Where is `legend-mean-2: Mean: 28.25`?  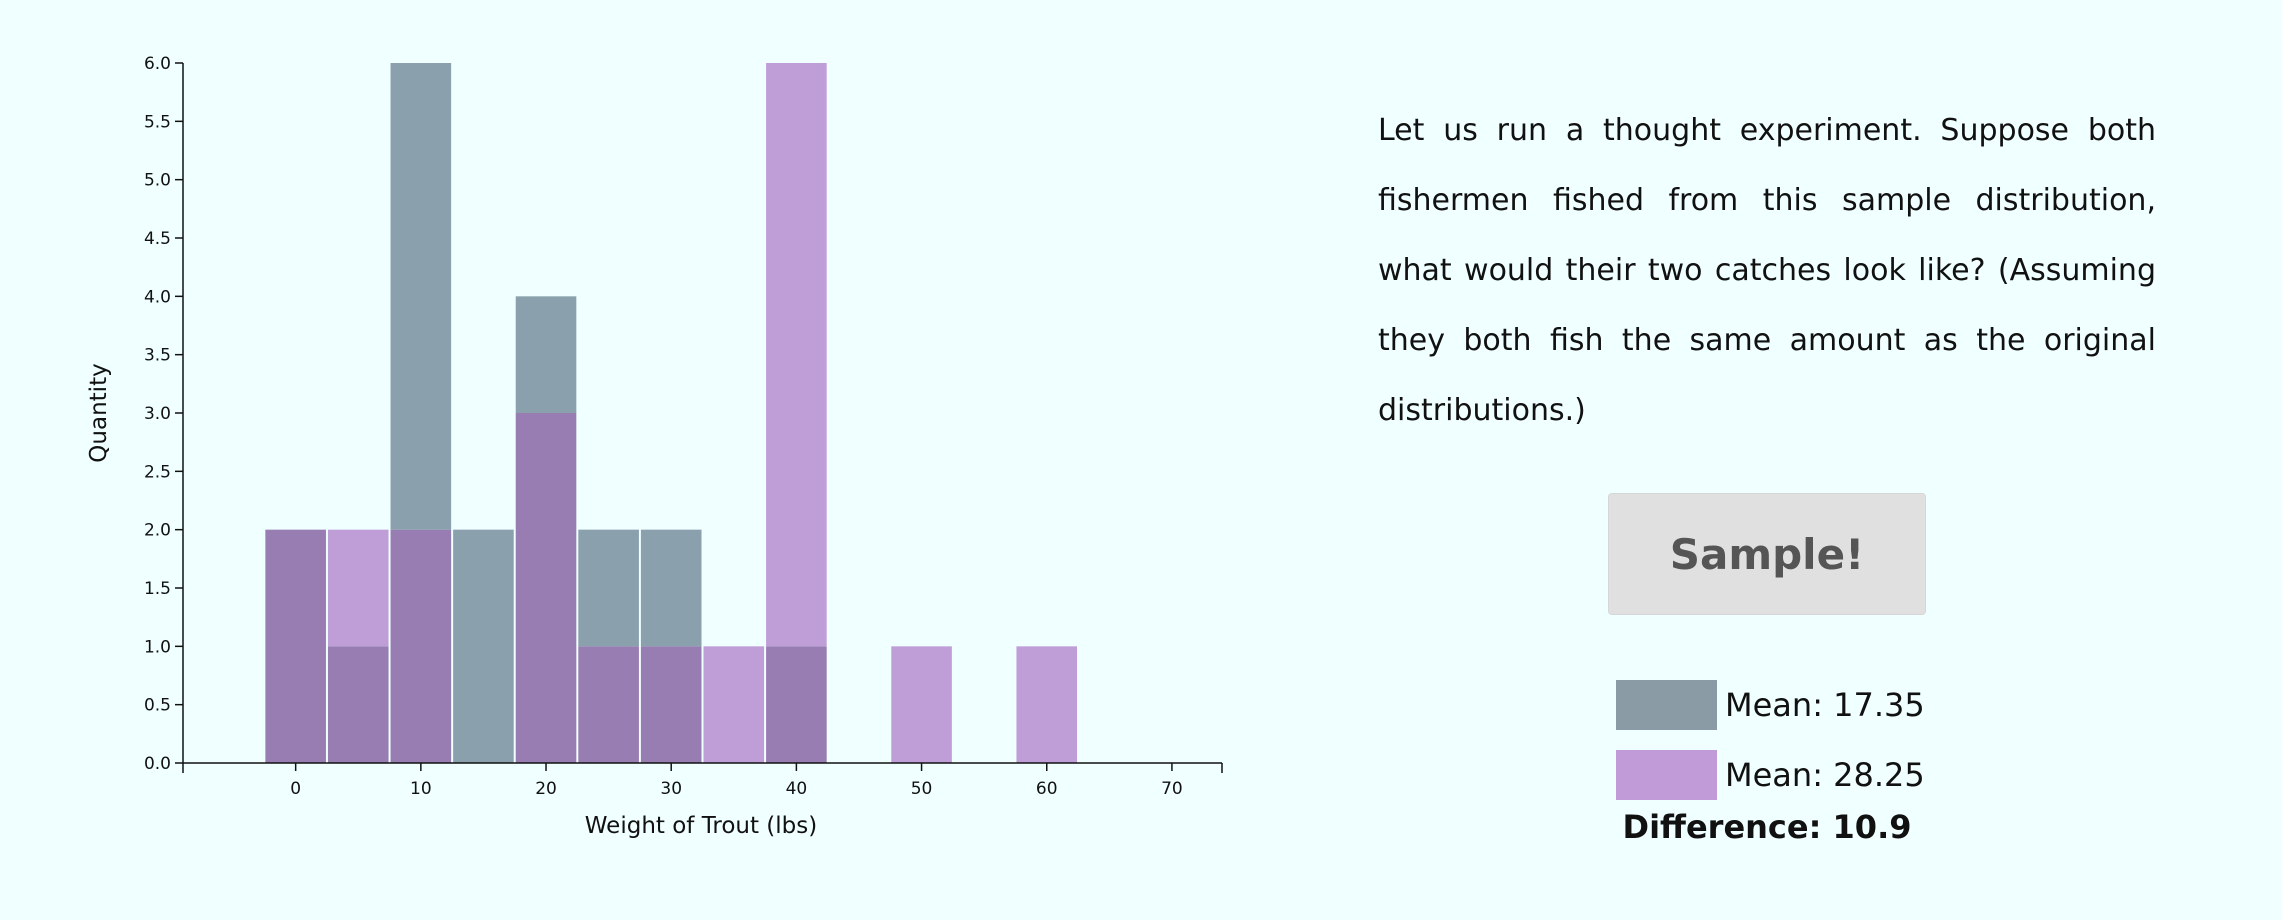
legend-mean-2: Mean: 28.25 is located at coordinates (1825, 775).